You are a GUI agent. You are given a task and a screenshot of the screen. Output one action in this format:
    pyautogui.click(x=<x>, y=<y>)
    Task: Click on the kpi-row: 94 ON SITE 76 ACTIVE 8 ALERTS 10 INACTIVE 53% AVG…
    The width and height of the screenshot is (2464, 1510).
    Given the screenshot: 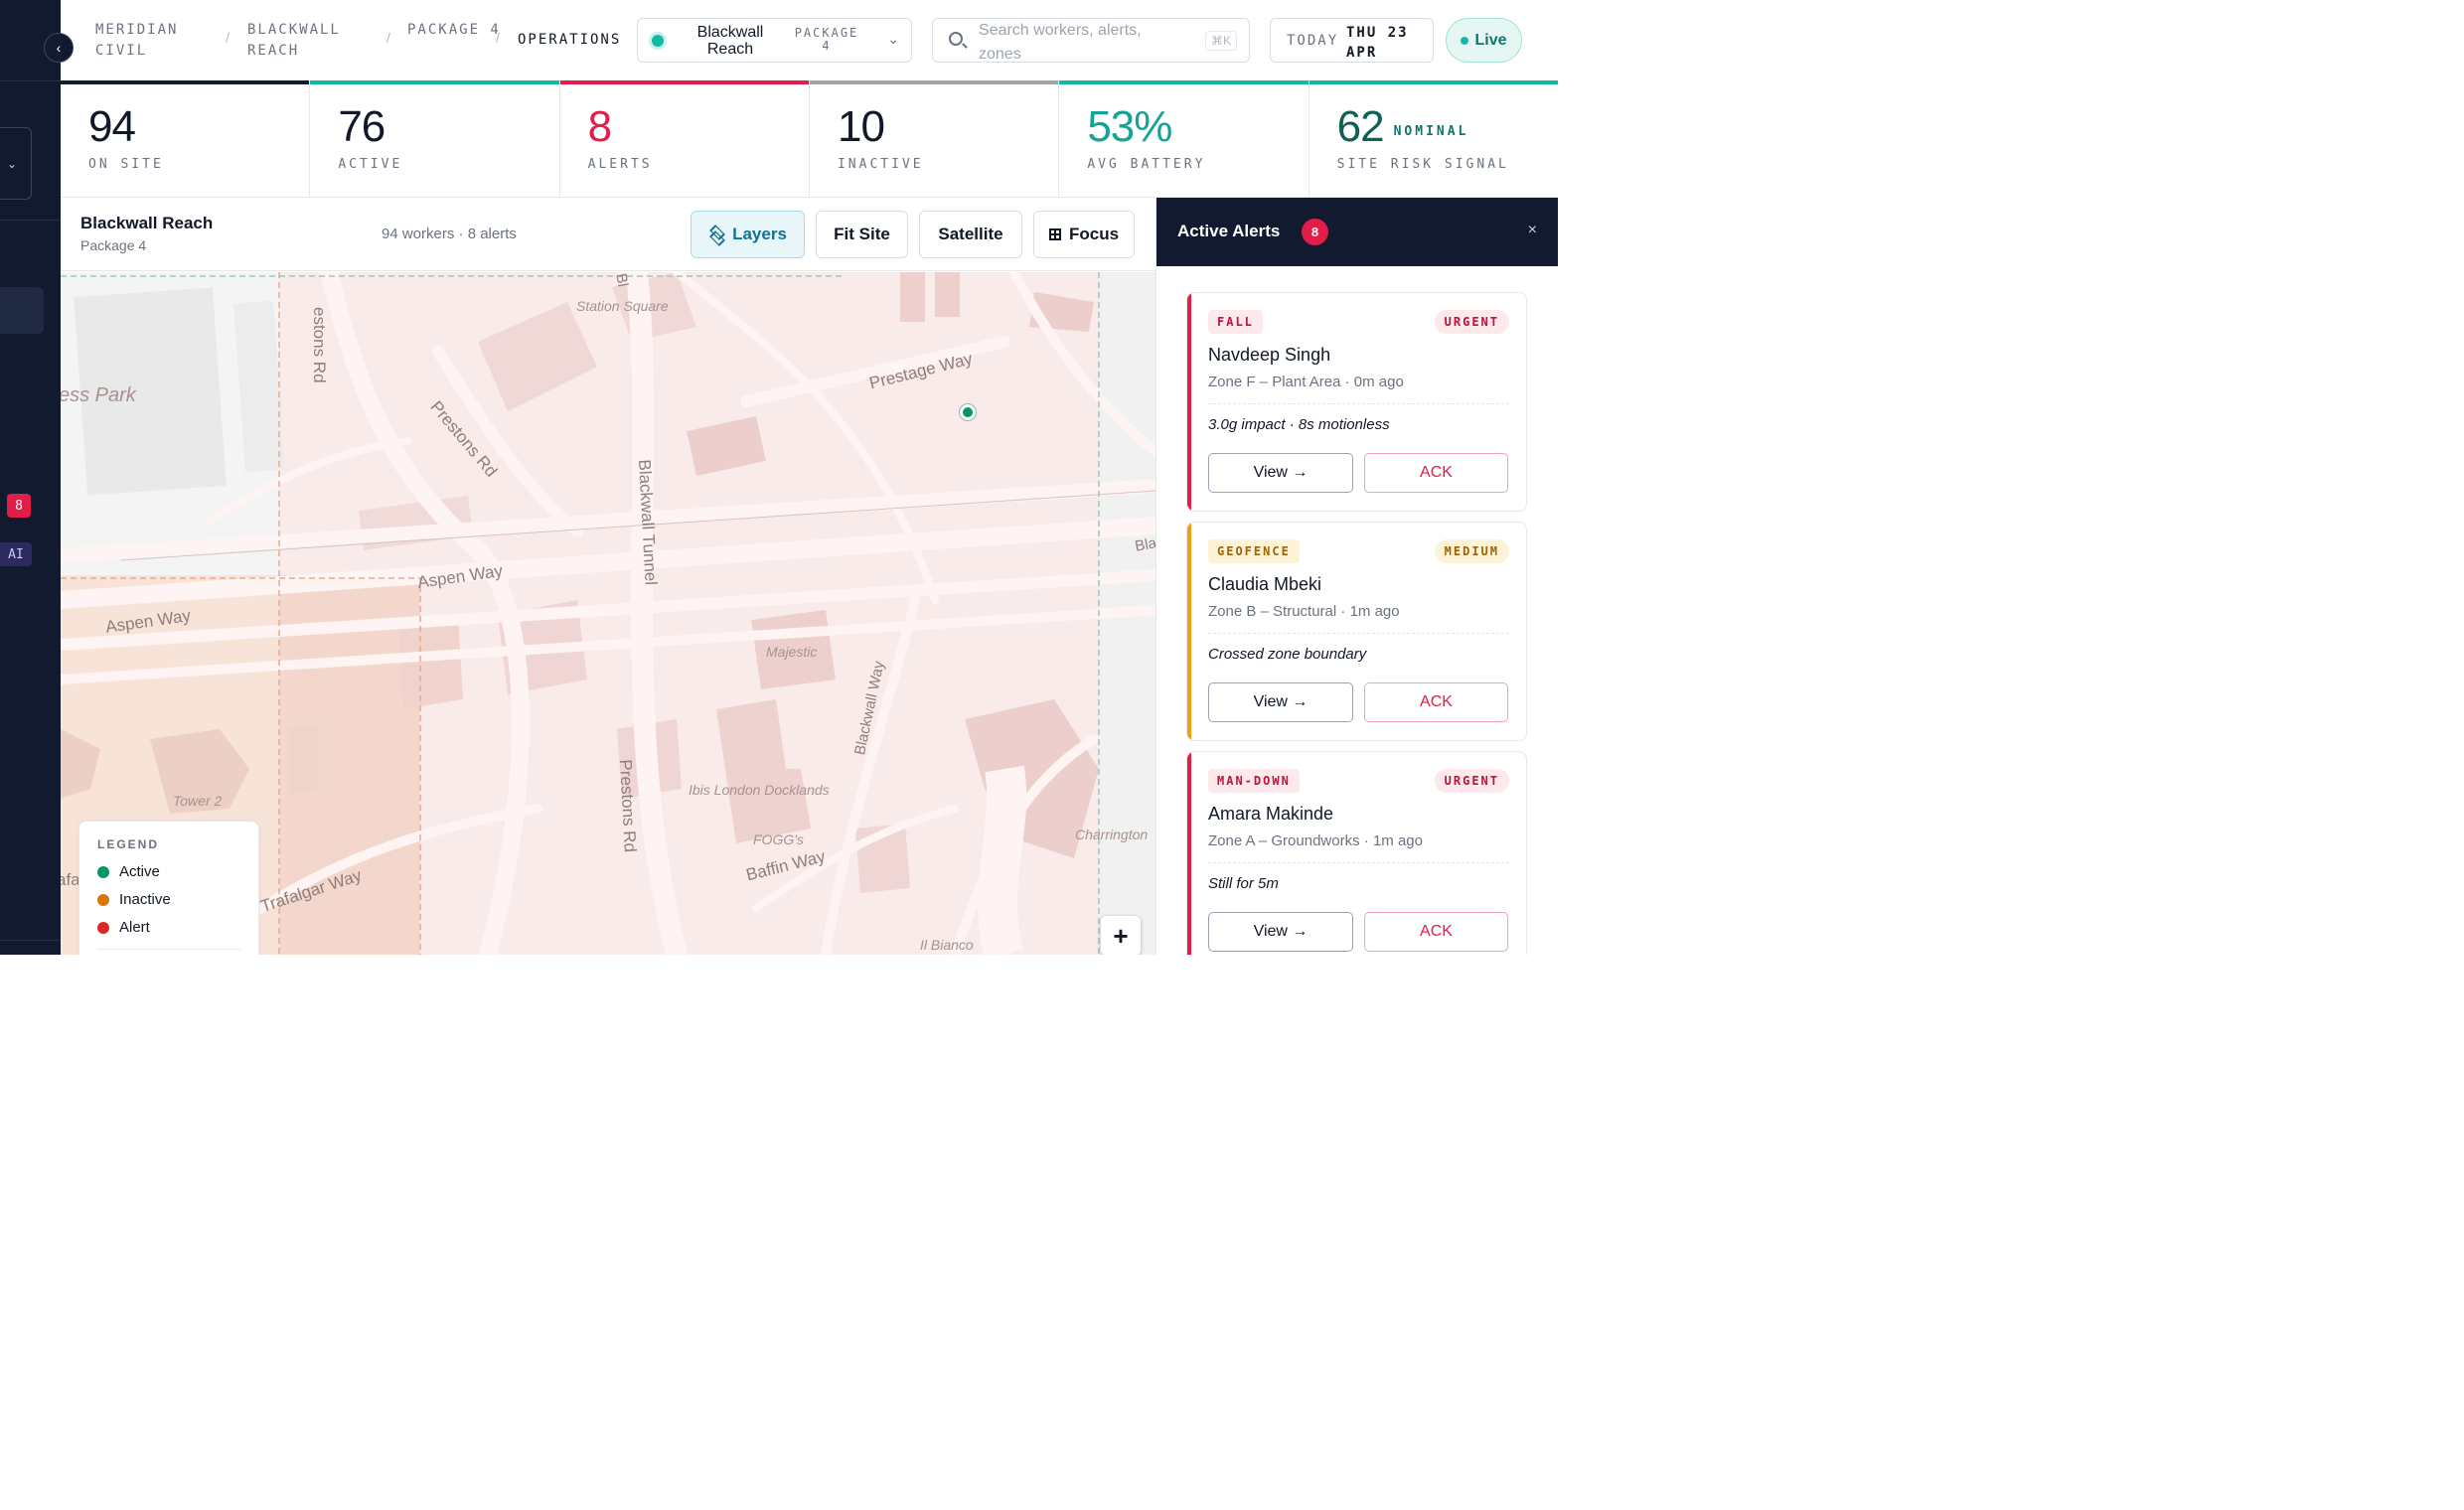 What is the action you would take?
    pyautogui.click(x=810, y=139)
    